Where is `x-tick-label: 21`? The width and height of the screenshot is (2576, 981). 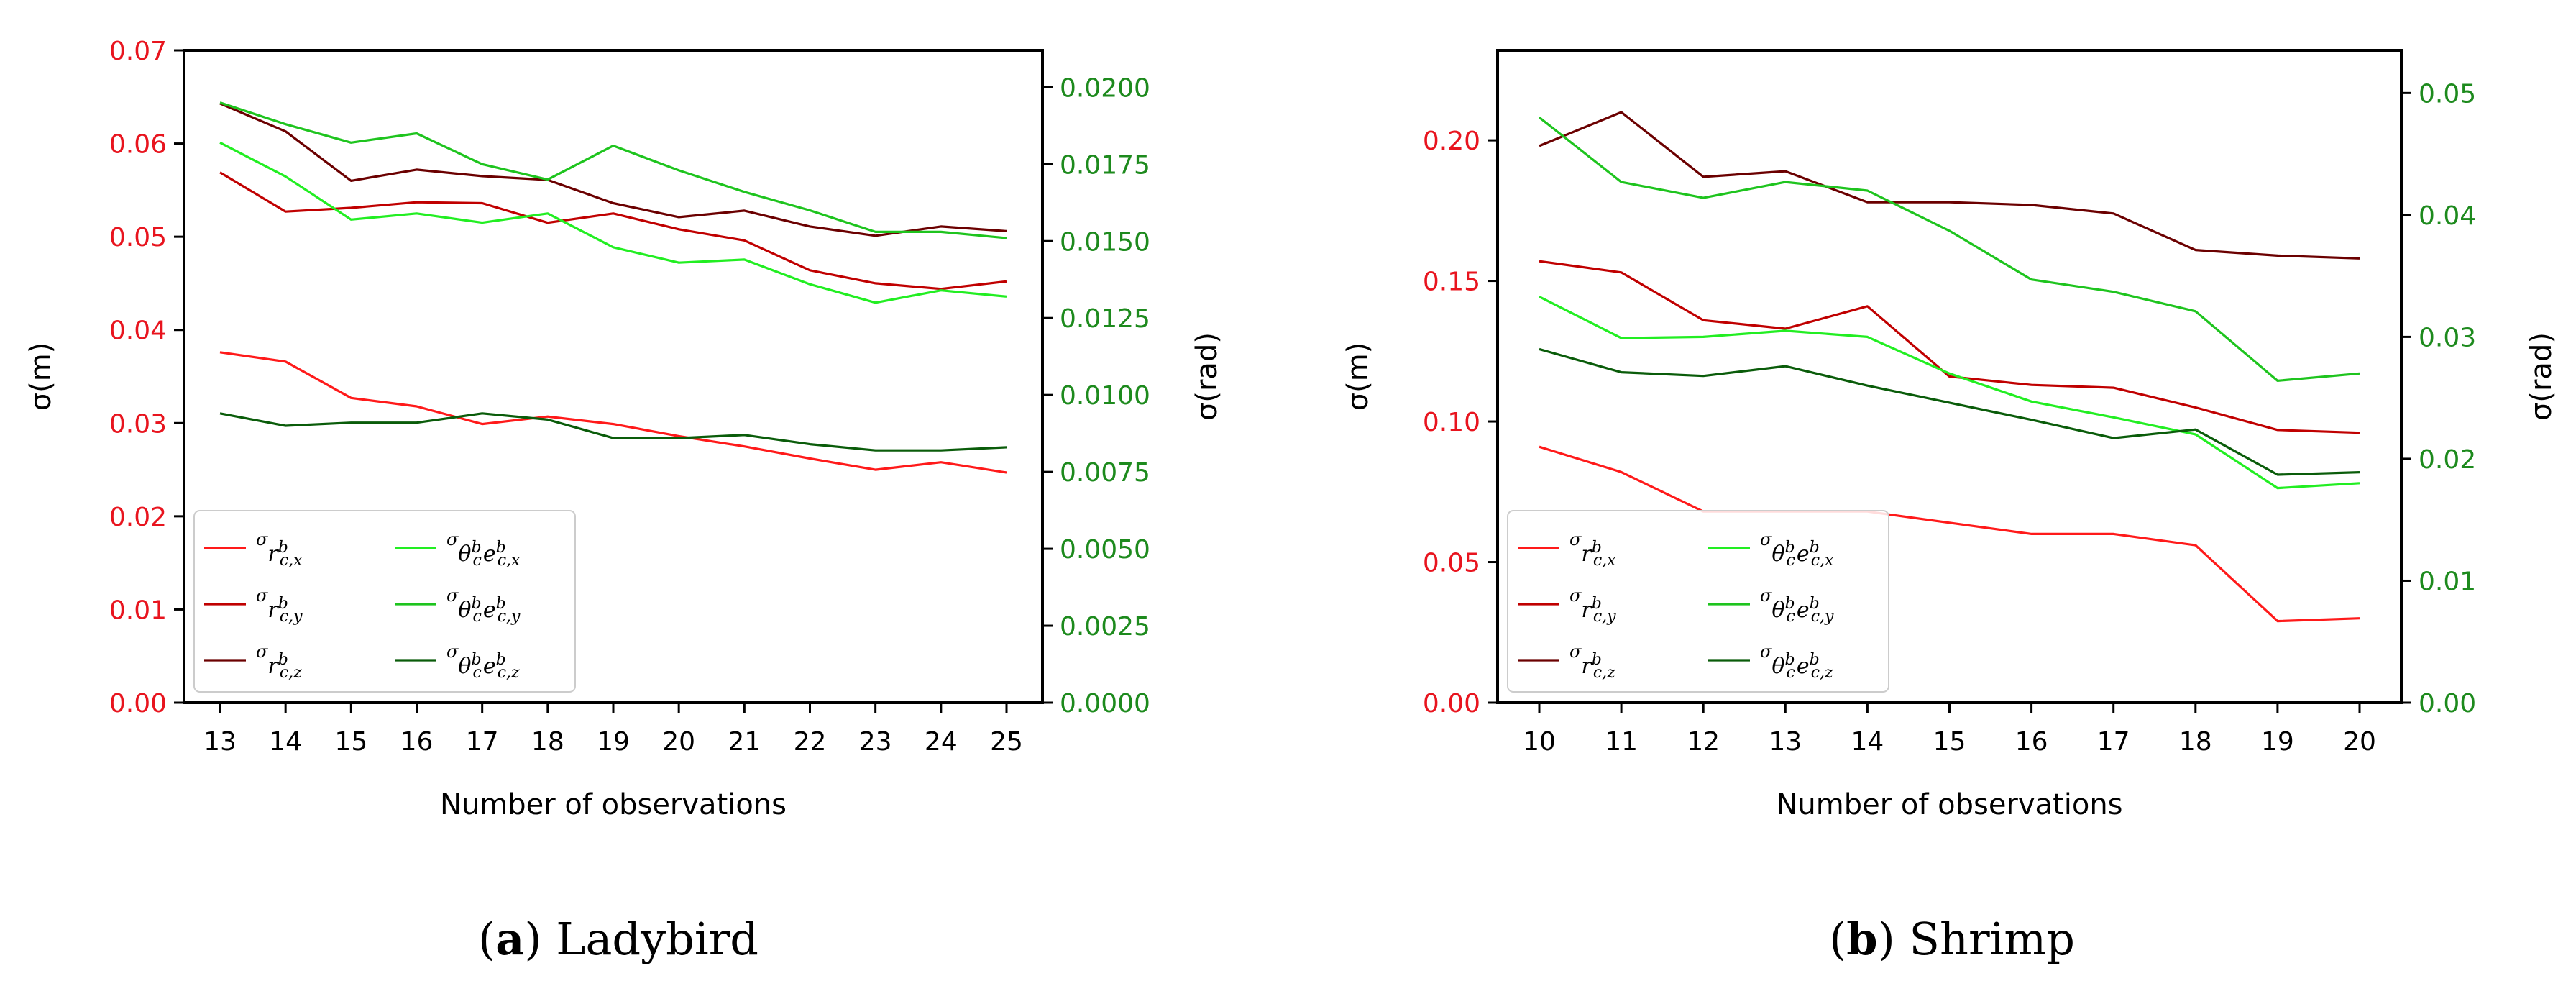 x-tick-label: 21 is located at coordinates (744, 742).